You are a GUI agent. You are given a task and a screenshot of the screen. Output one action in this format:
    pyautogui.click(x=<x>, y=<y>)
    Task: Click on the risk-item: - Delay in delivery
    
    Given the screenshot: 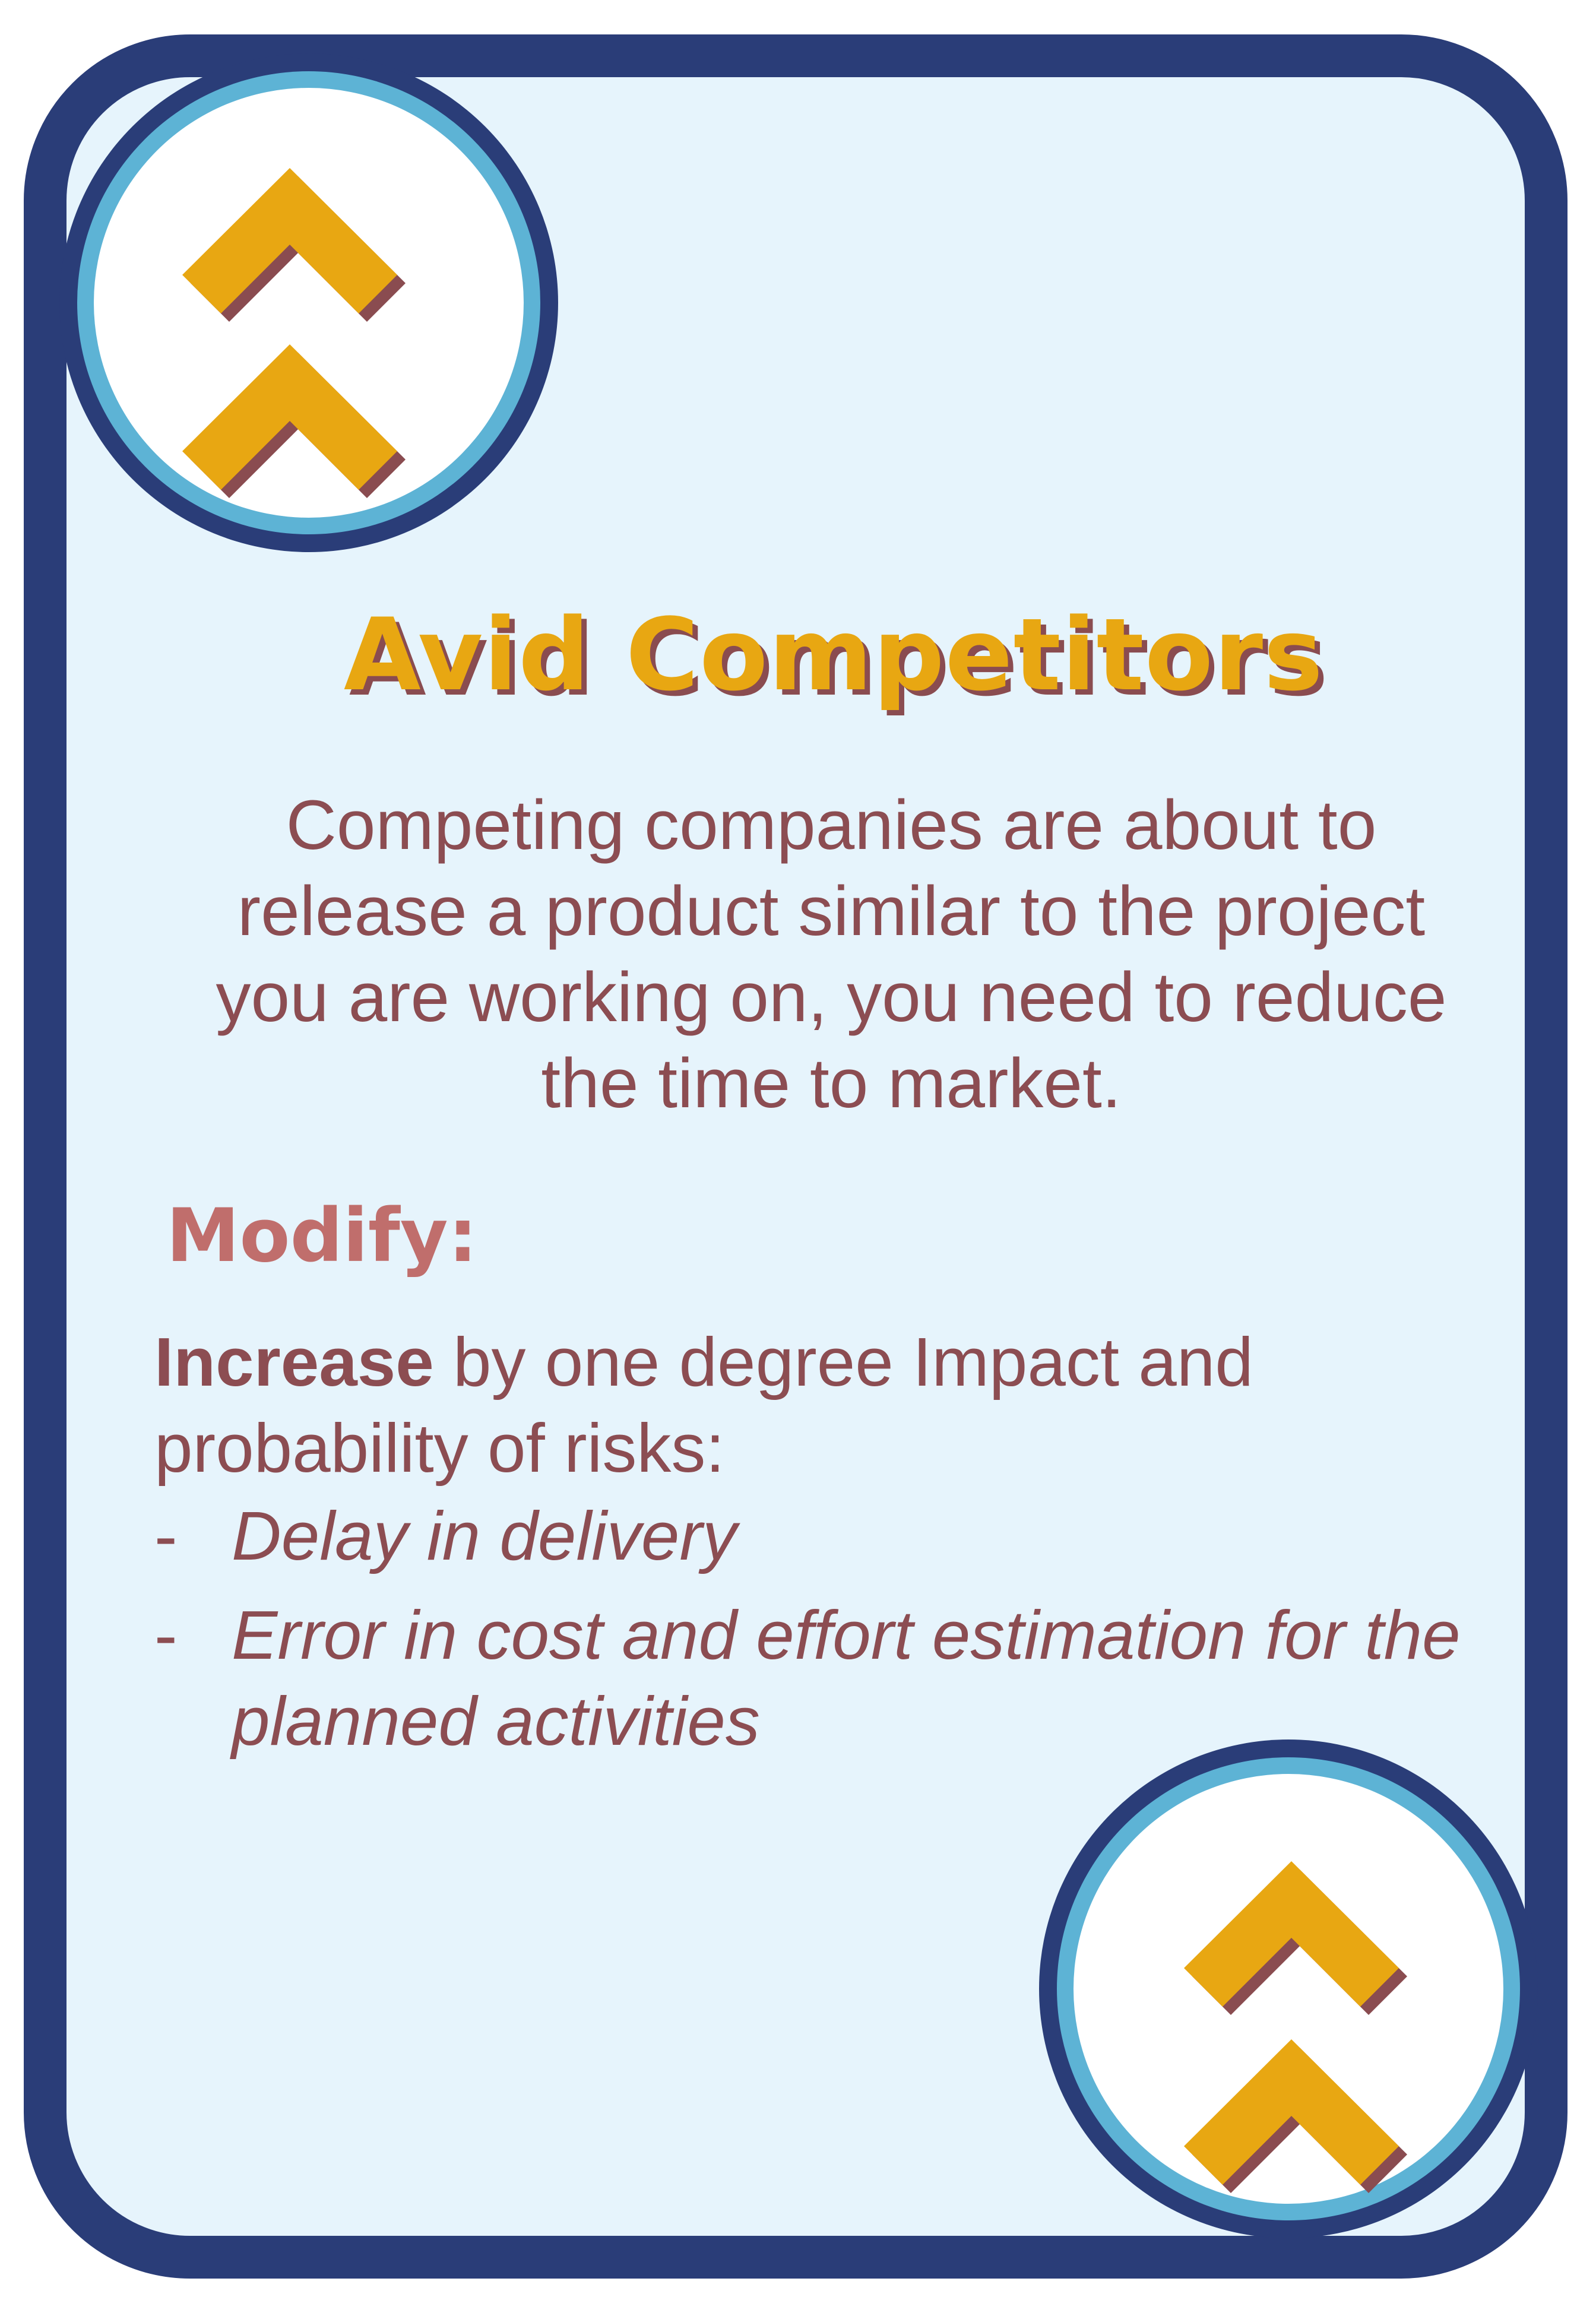 What is the action you would take?
    pyautogui.click(x=837, y=1536)
    